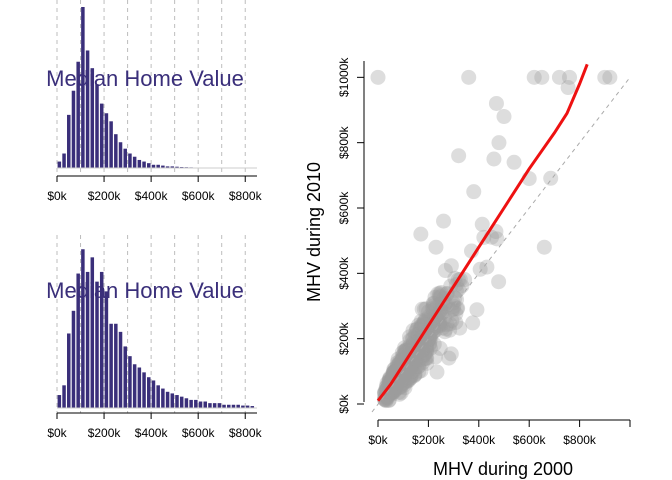 The image size is (672, 480). Describe the element at coordinates (344, 338) in the screenshot. I see `scatter-y-tick-label: $200k` at that location.